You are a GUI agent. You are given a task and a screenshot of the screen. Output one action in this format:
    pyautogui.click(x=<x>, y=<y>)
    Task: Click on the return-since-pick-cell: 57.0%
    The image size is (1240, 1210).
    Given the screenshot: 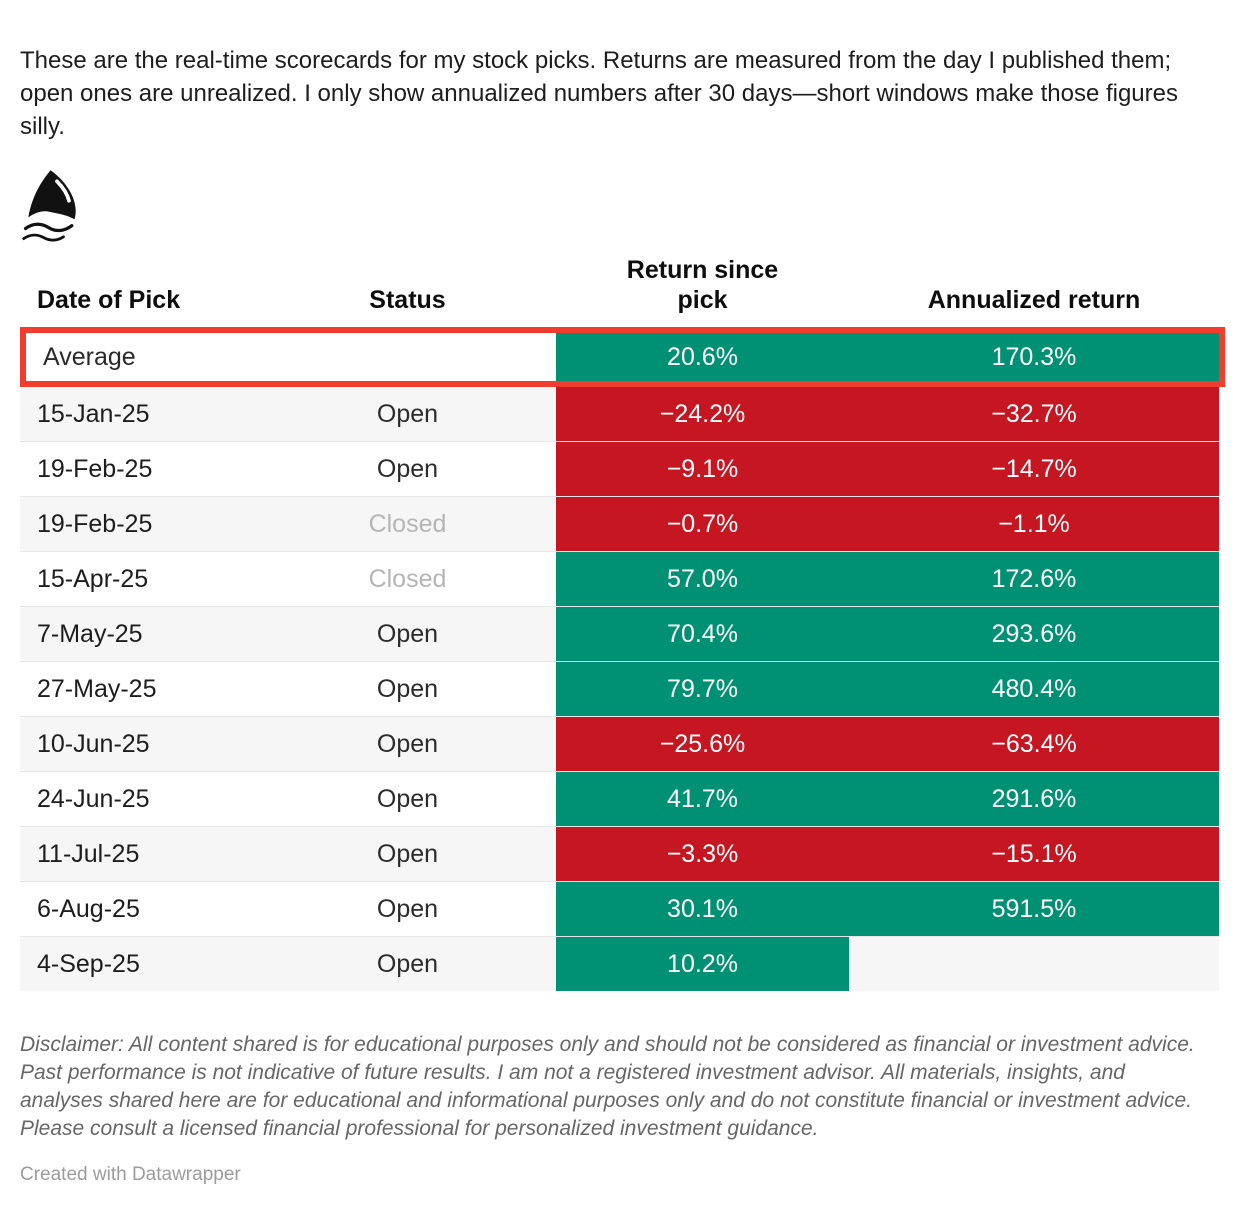 What is the action you would take?
    pyautogui.click(x=702, y=579)
    